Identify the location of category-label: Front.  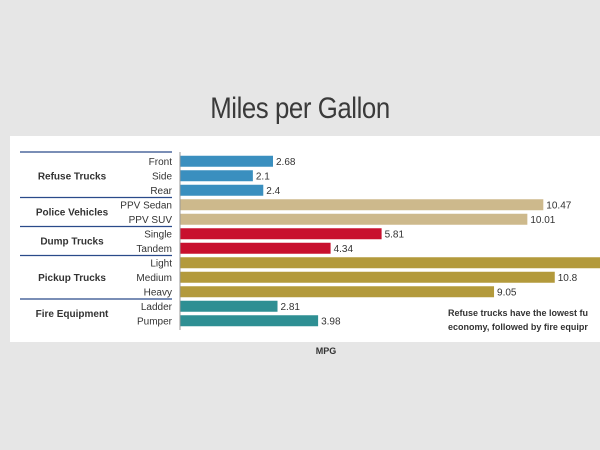
(161, 162).